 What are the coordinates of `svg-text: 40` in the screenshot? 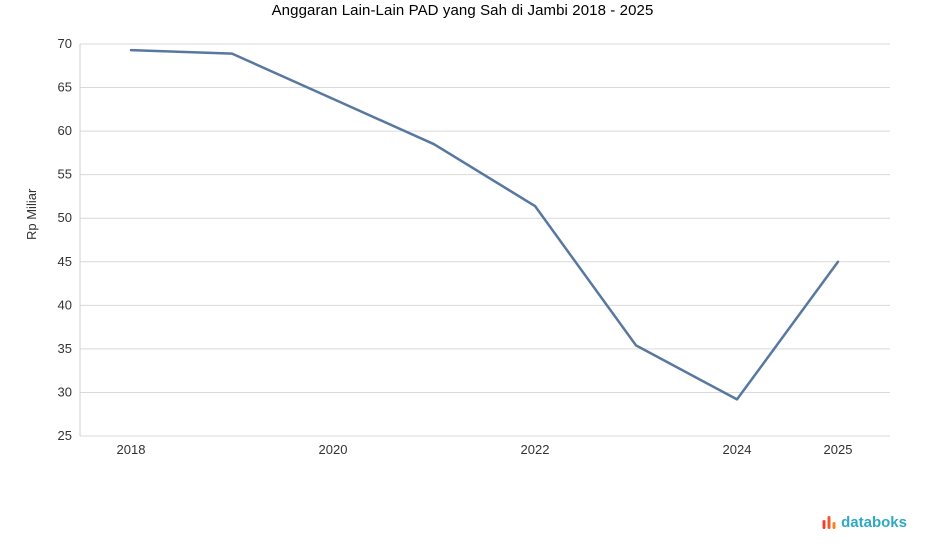 It's located at (65, 304).